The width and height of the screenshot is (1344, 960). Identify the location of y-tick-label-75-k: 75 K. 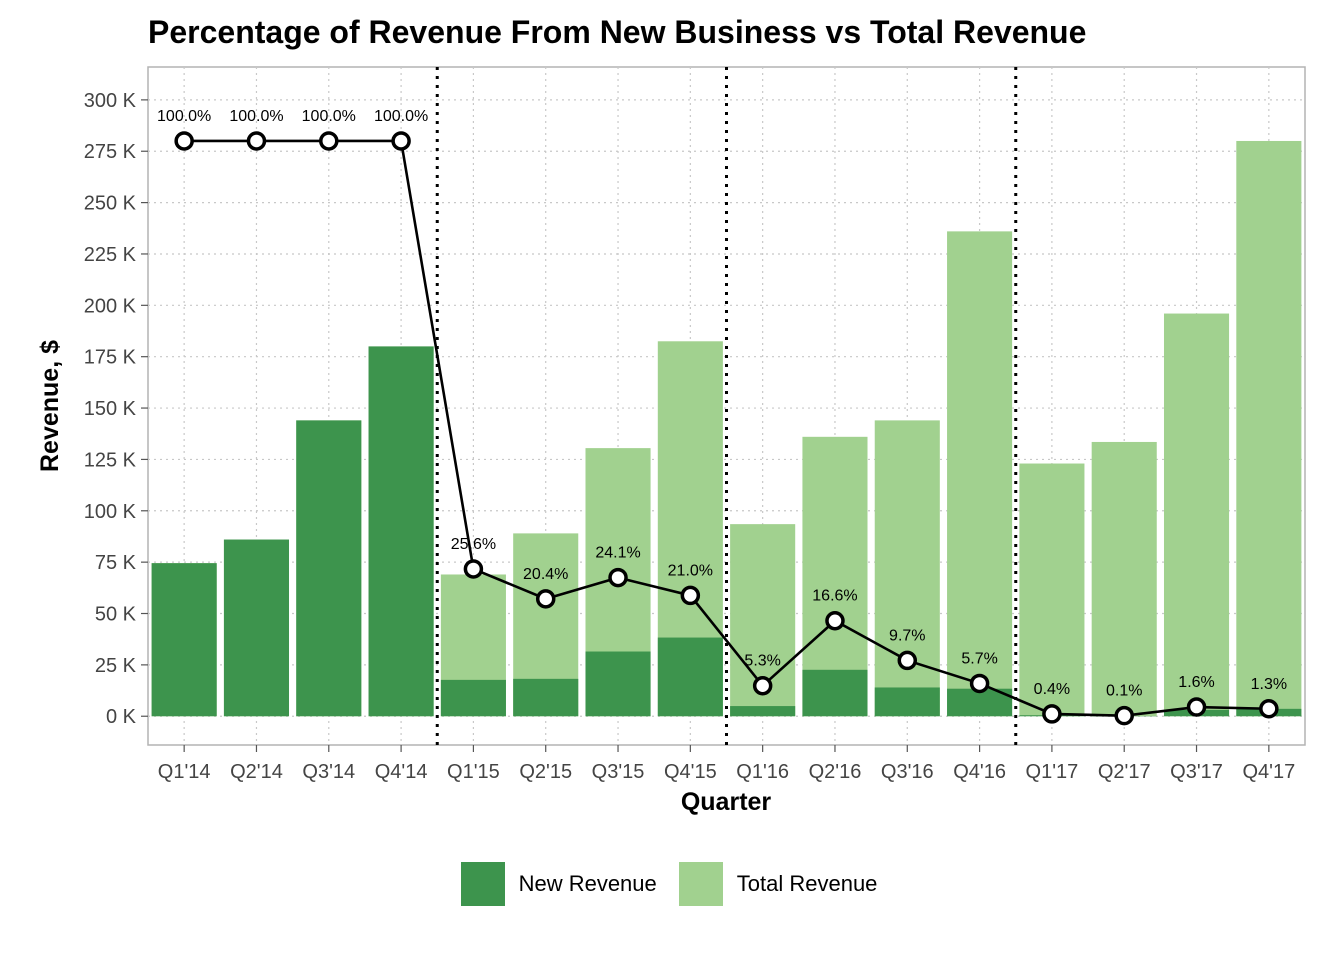
(116, 563).